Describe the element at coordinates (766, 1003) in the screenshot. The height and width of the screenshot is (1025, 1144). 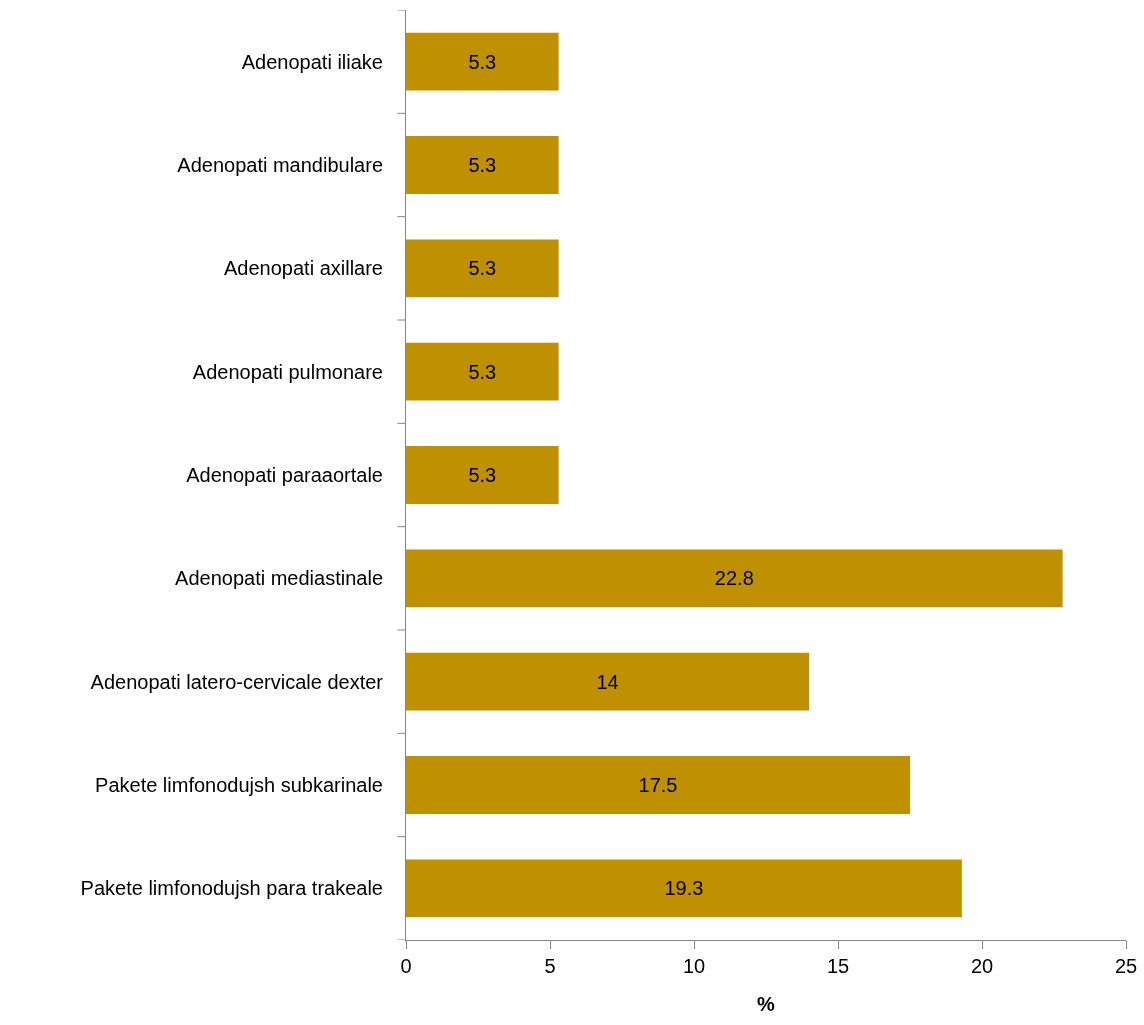
I see `x-axis-title: %` at that location.